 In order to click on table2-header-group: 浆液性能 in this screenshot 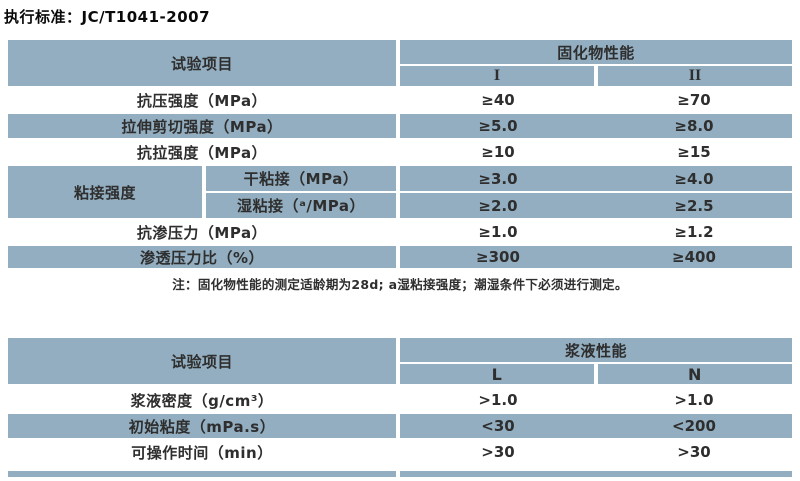, I will do `click(596, 350)`.